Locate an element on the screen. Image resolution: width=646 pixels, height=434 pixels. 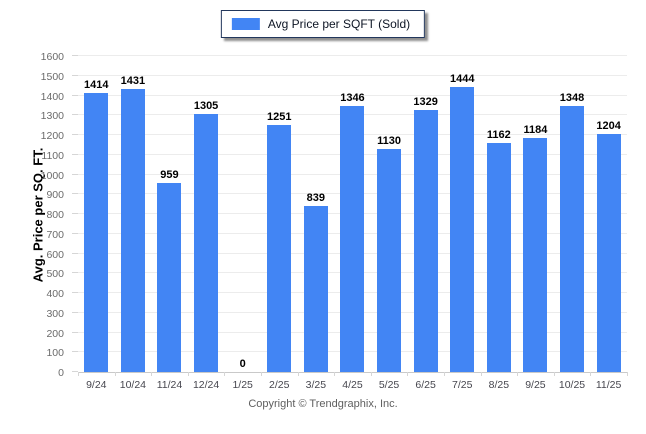
bar-value-label: 1251 is located at coordinates (279, 116).